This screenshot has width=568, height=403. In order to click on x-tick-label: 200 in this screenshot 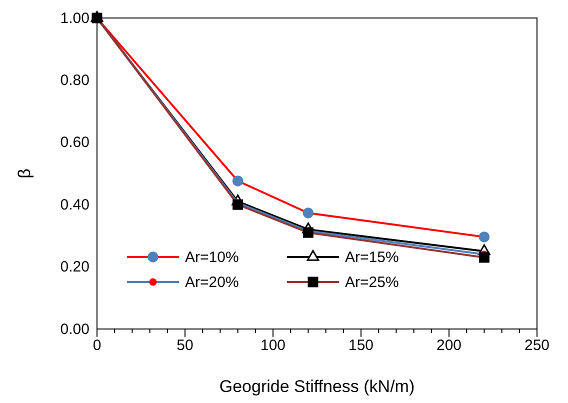, I will do `click(449, 345)`.